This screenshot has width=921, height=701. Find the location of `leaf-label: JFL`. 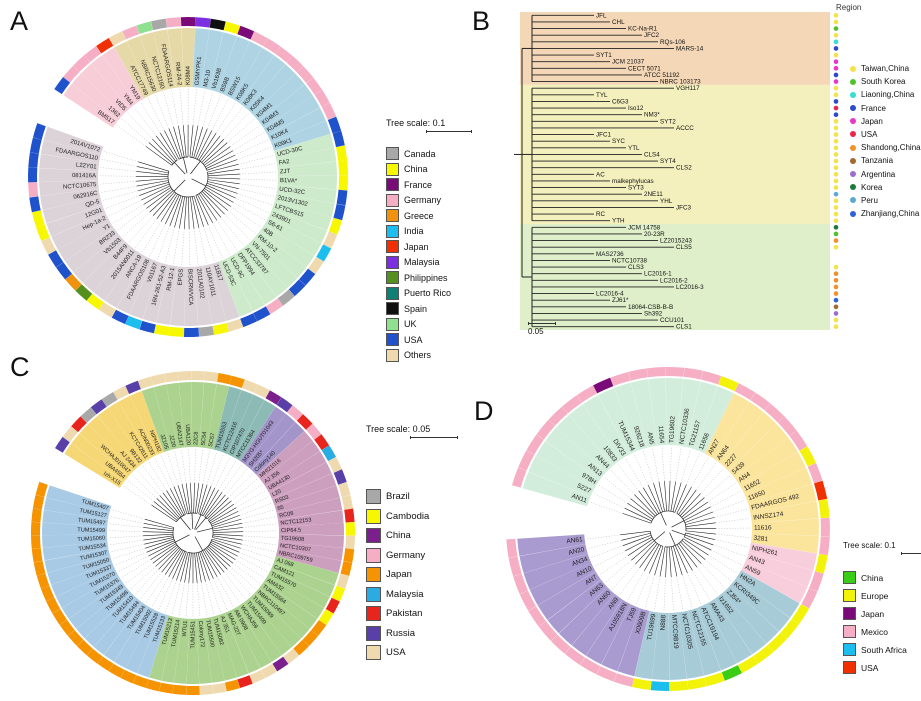

leaf-label: JFL is located at coordinates (601, 15).